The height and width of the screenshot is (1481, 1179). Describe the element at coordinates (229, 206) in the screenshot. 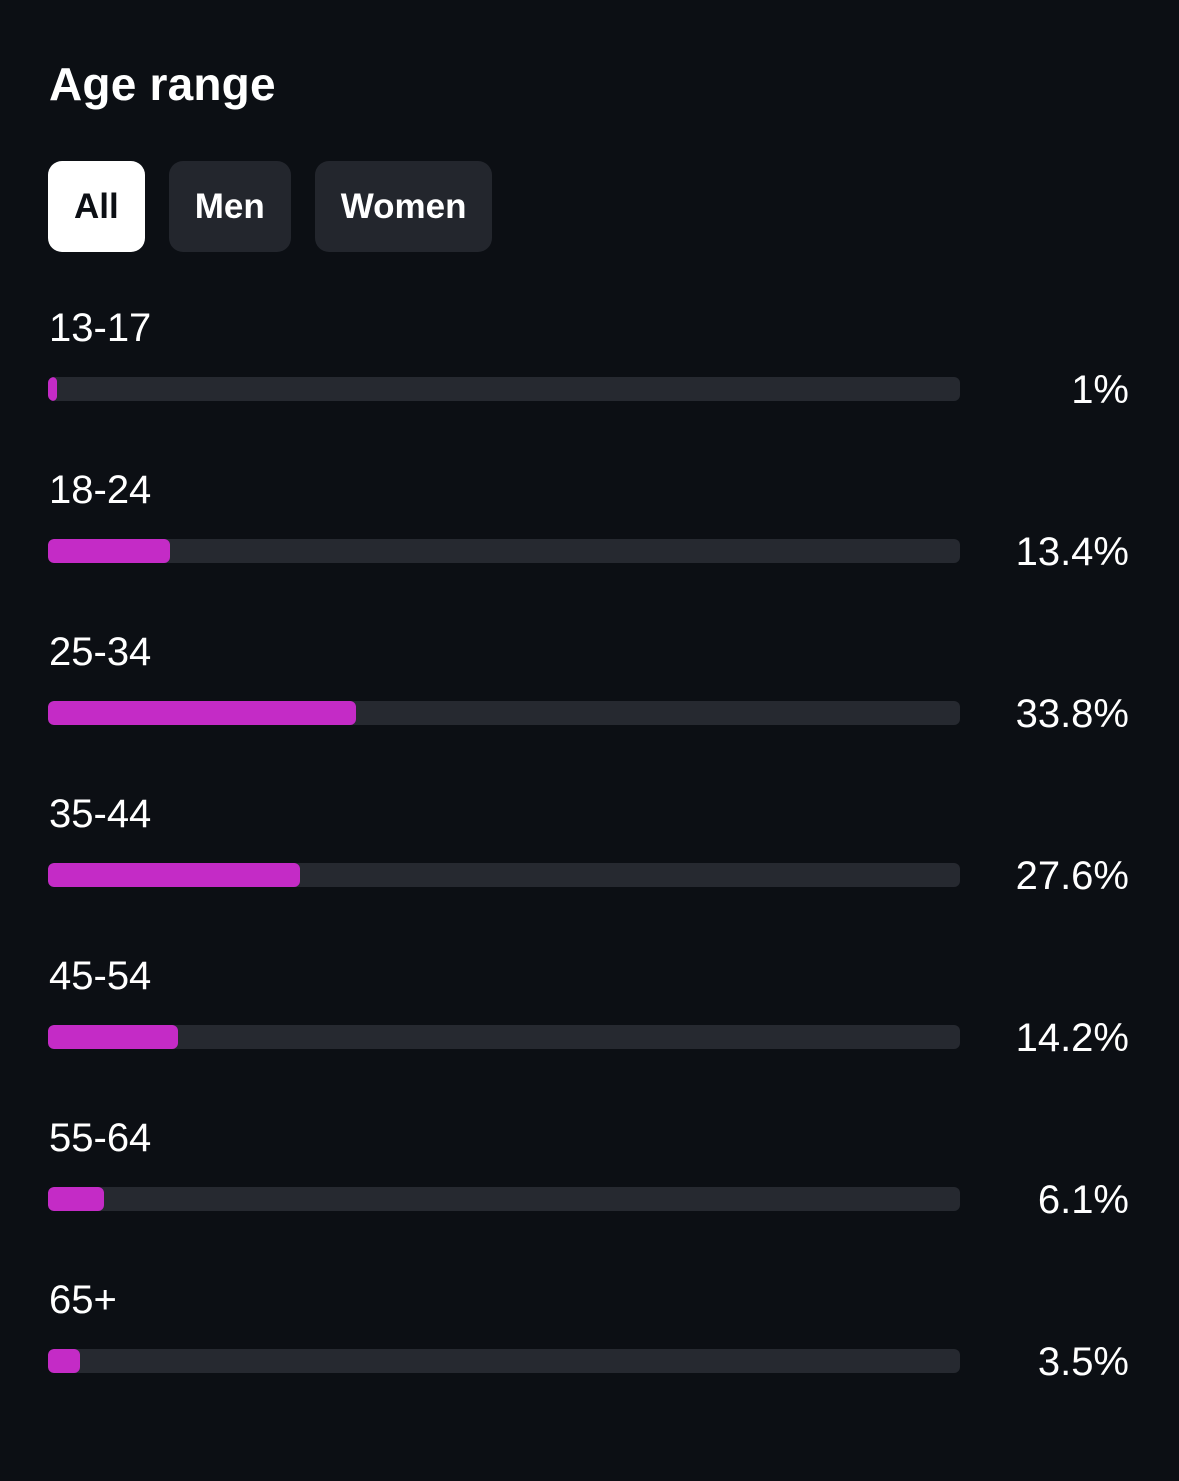

I see `tab-men: Men` at that location.